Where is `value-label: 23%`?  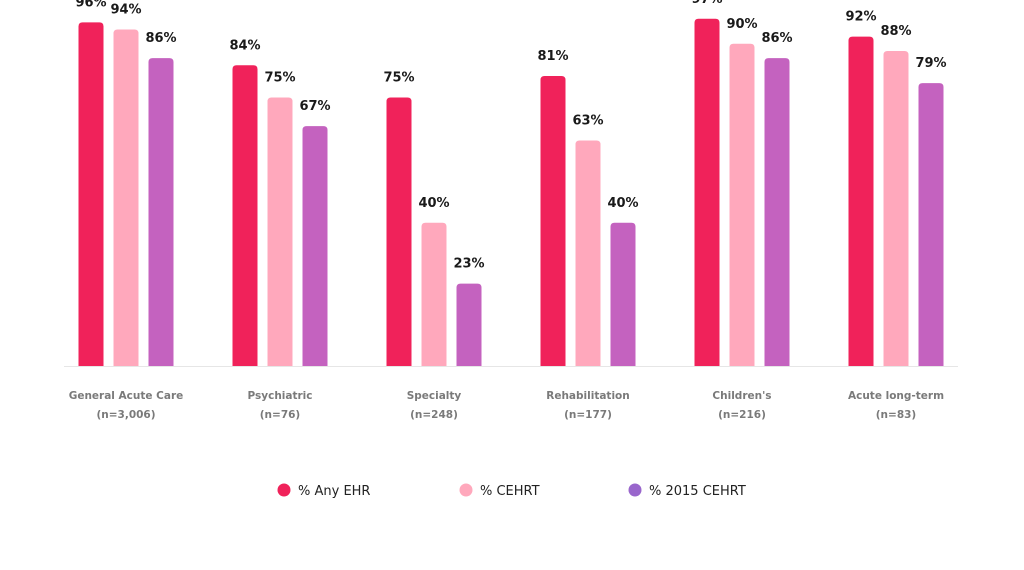 value-label: 23% is located at coordinates (468, 264).